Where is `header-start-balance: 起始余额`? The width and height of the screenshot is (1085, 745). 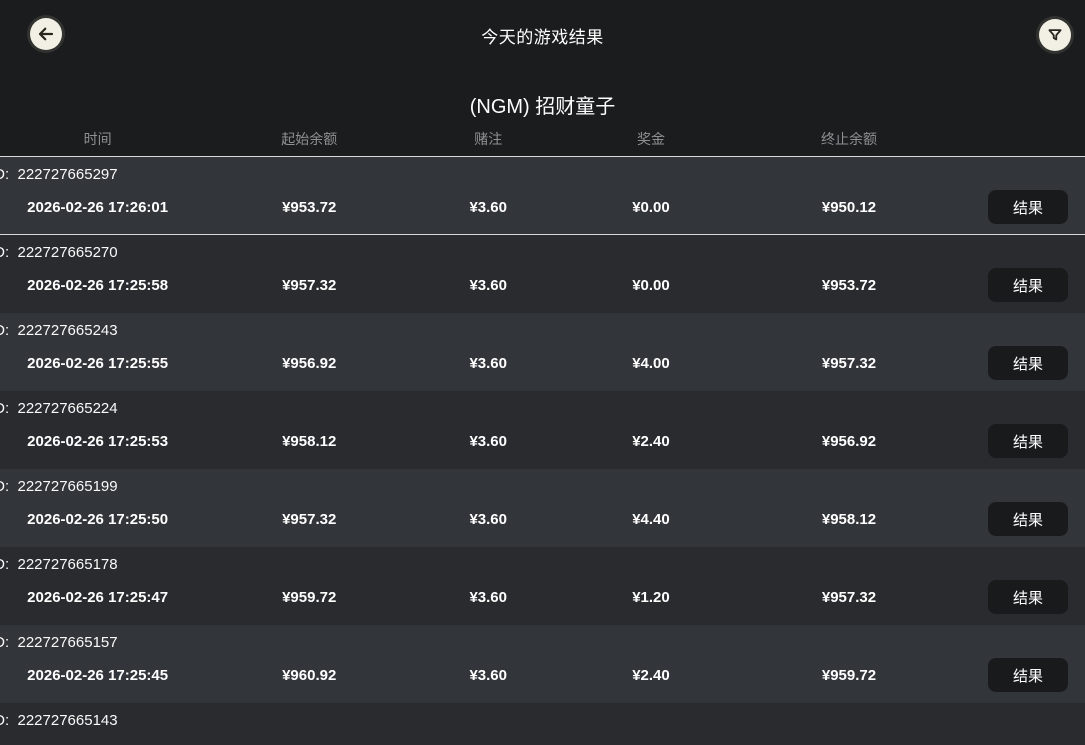 header-start-balance: 起始余额 is located at coordinates (309, 139).